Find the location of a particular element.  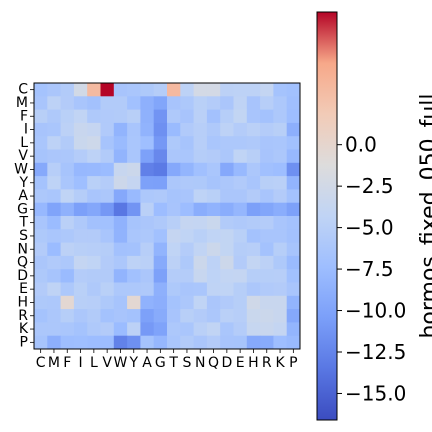

heatmap-cell-E-Q is located at coordinates (213, 289).